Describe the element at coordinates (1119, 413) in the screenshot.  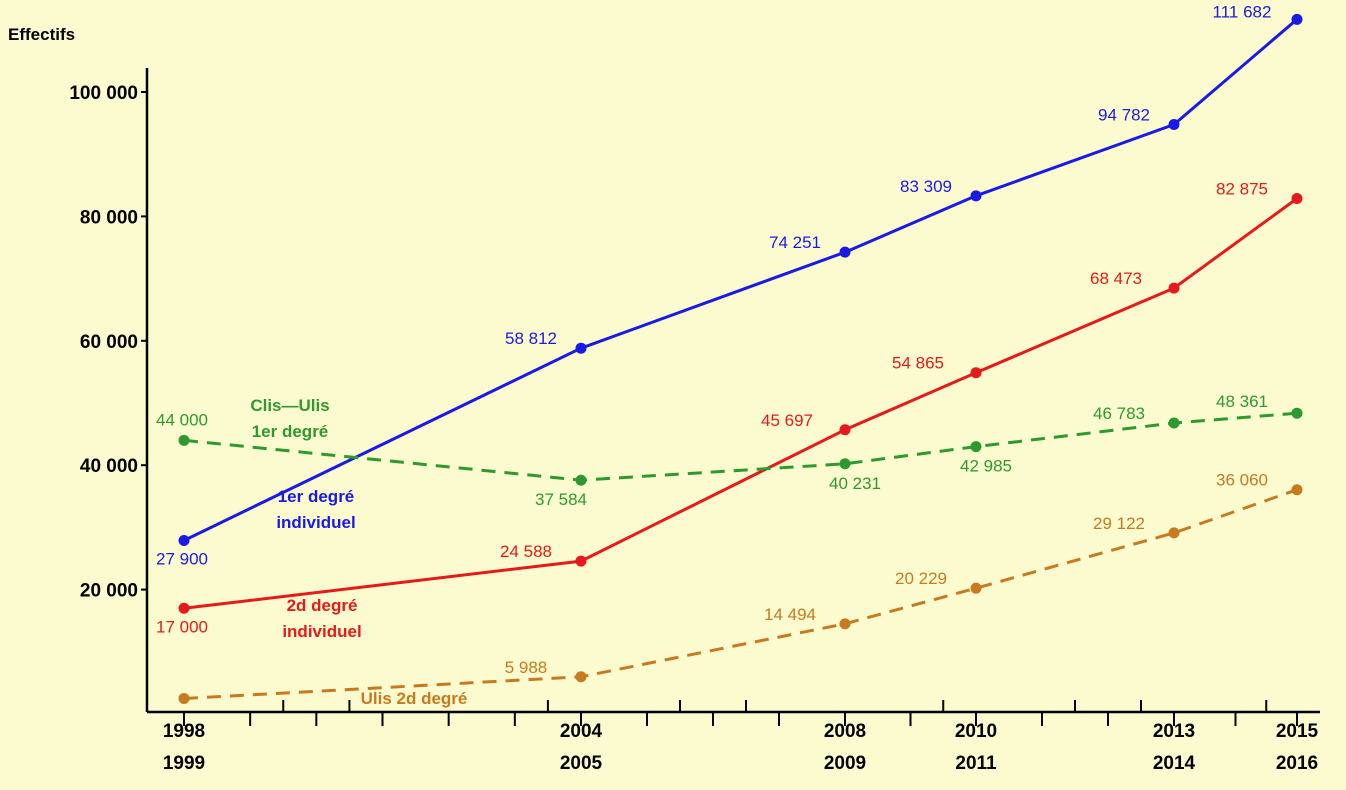
I see `data-label: 46 783` at that location.